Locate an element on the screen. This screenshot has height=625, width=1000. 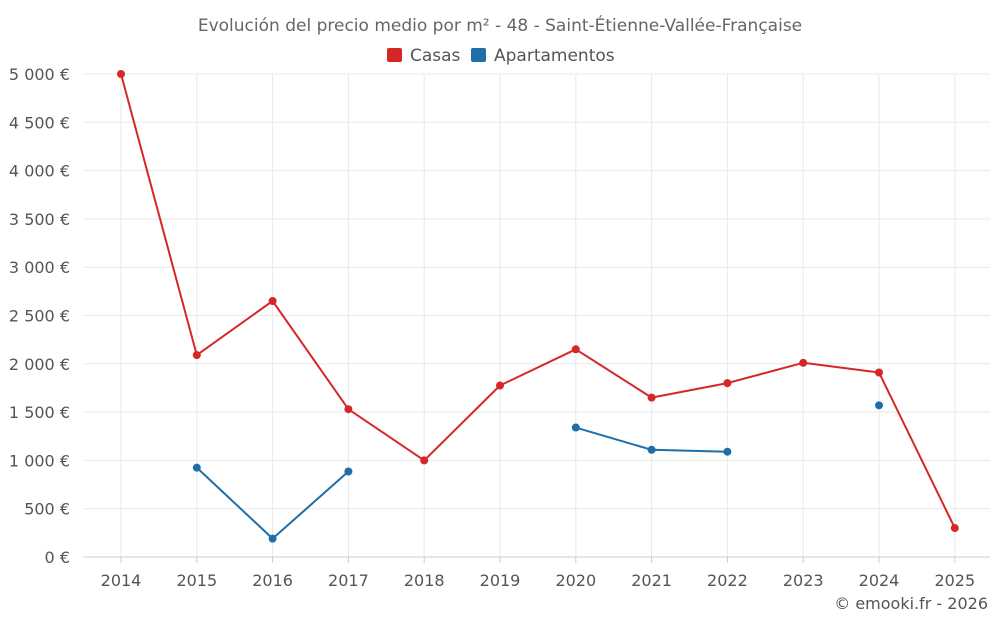
legend-swatch-apartamentos is located at coordinates (478, 55).